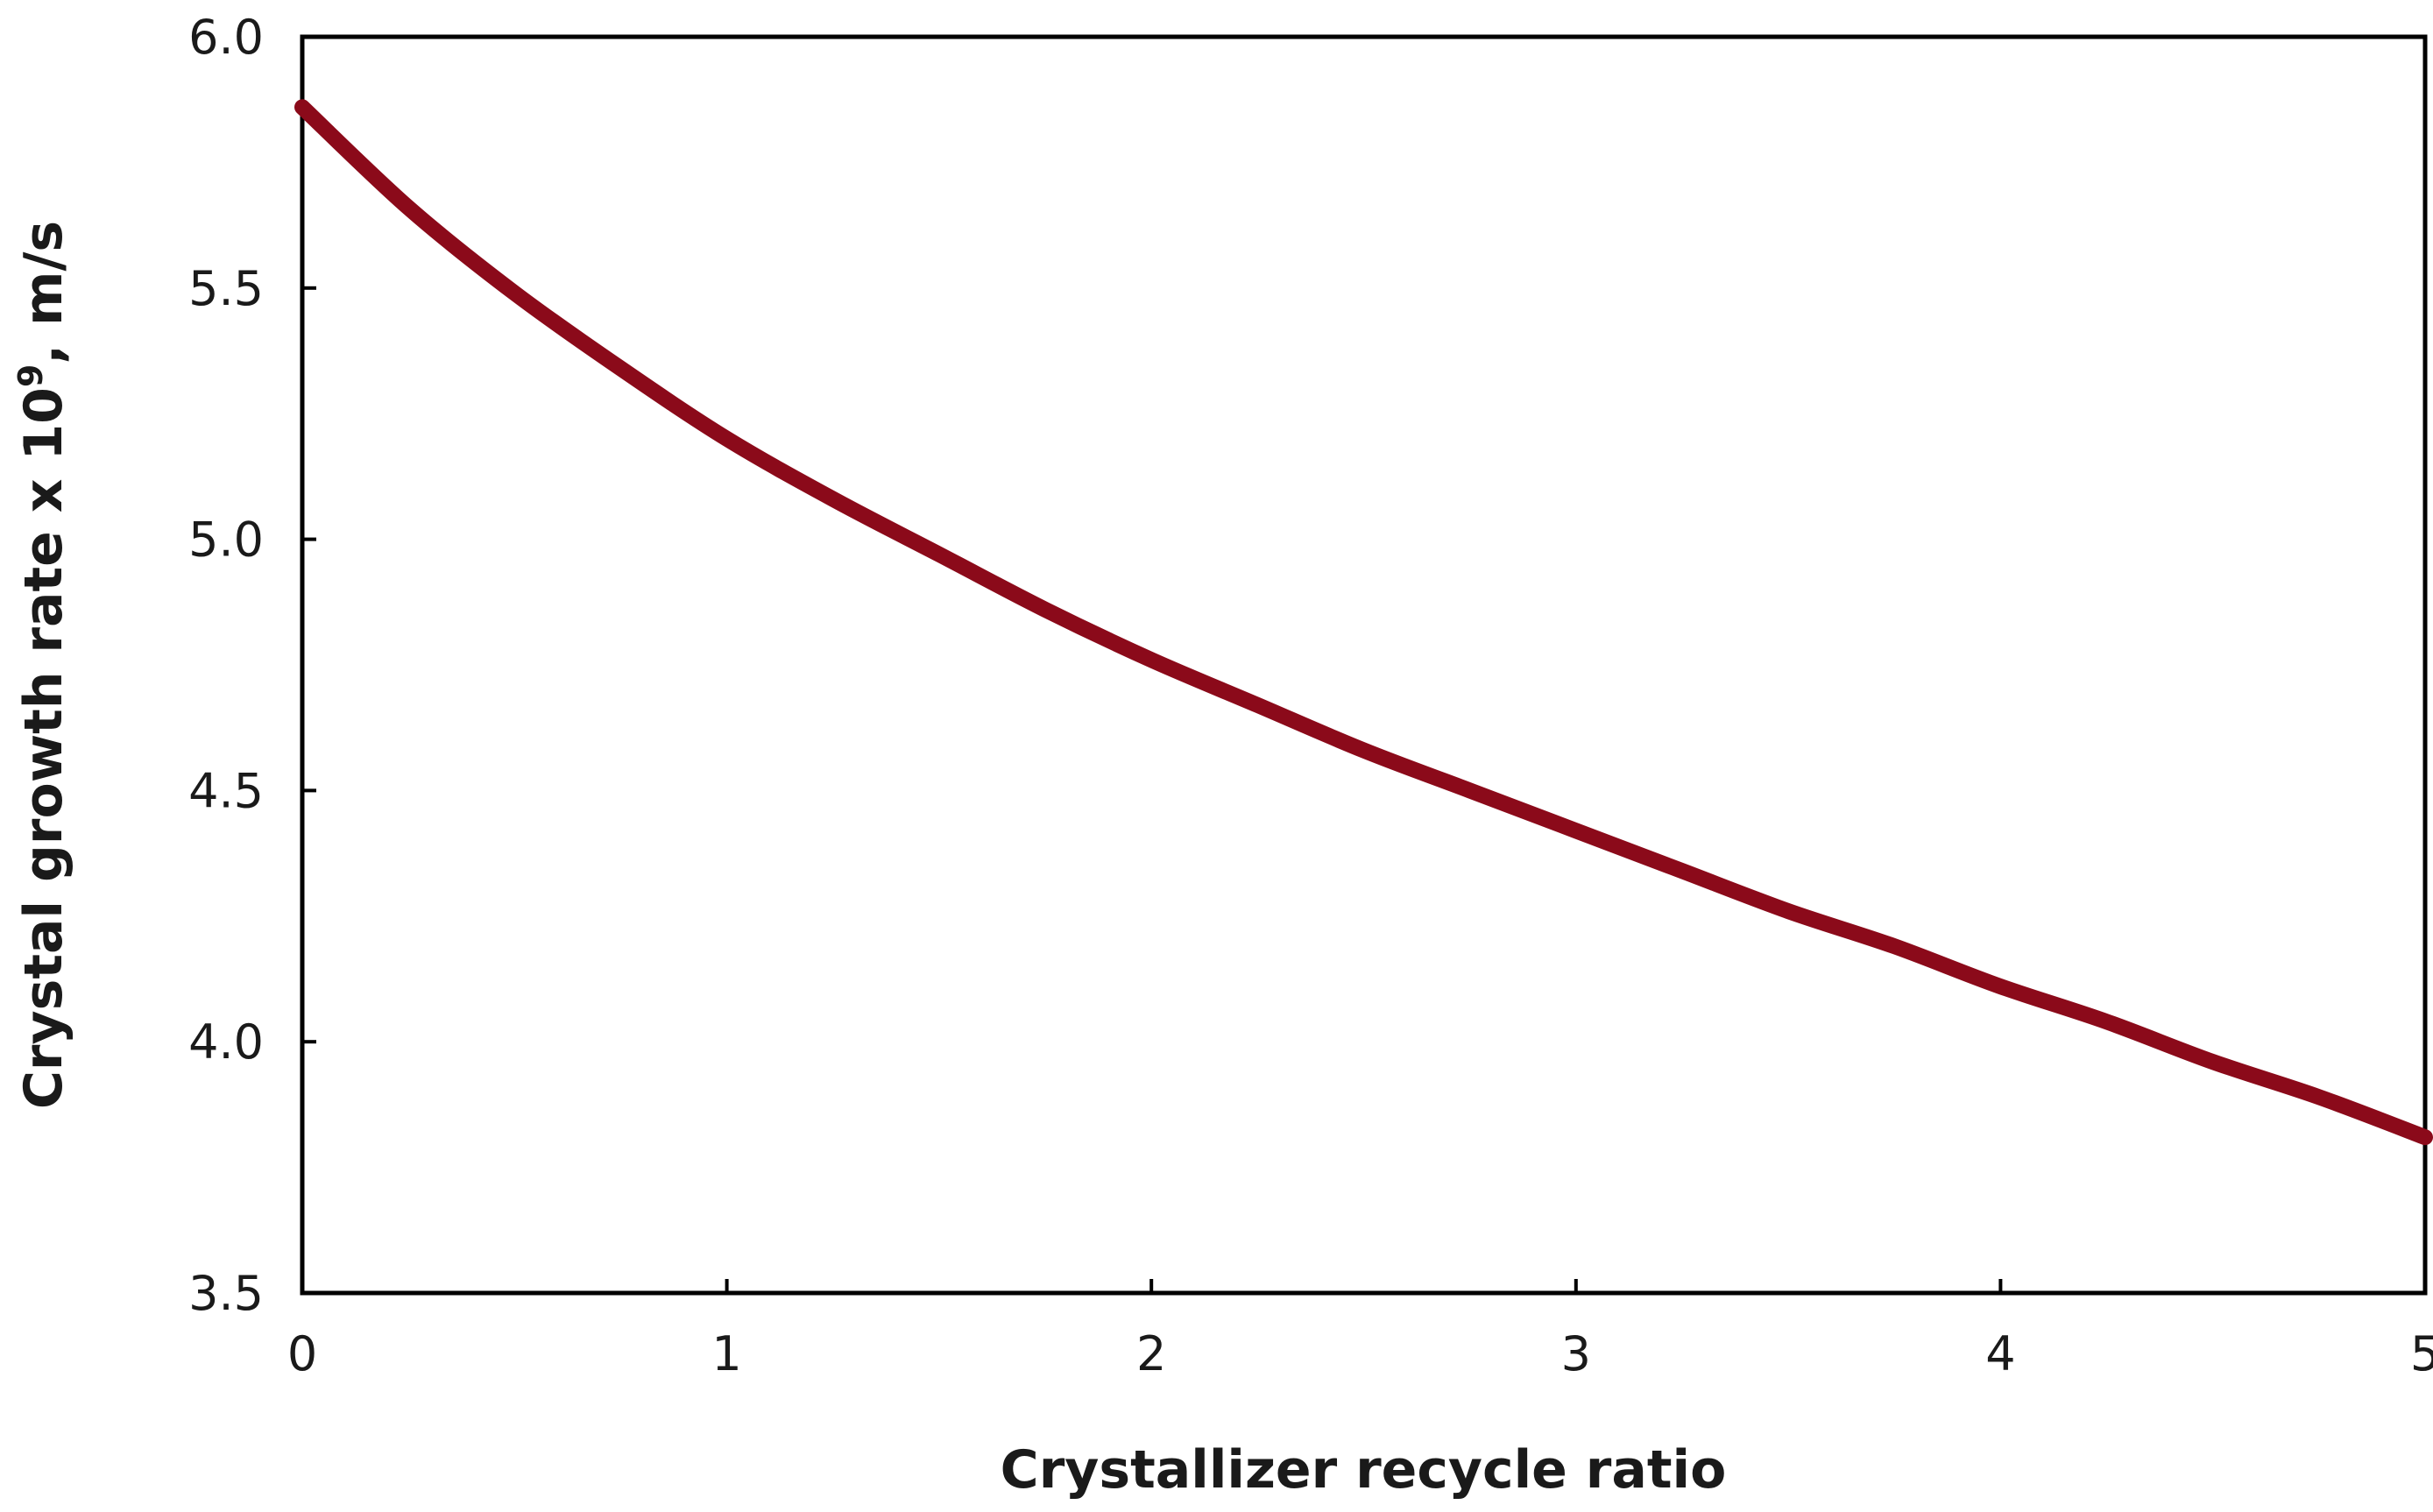 The image size is (2433, 1512). What do you see at coordinates (226, 1042) in the screenshot?
I see `y-tick-label-1: 4.0` at bounding box center [226, 1042].